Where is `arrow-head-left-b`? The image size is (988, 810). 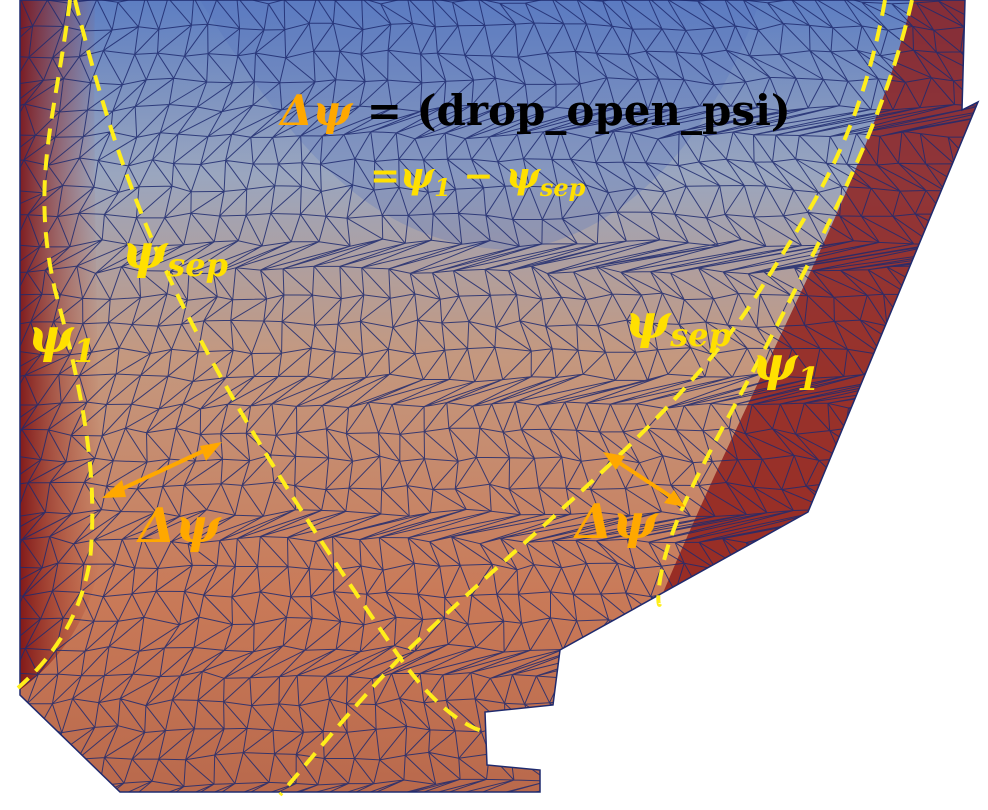 arrow-head-left-b is located at coordinates (211, 451).